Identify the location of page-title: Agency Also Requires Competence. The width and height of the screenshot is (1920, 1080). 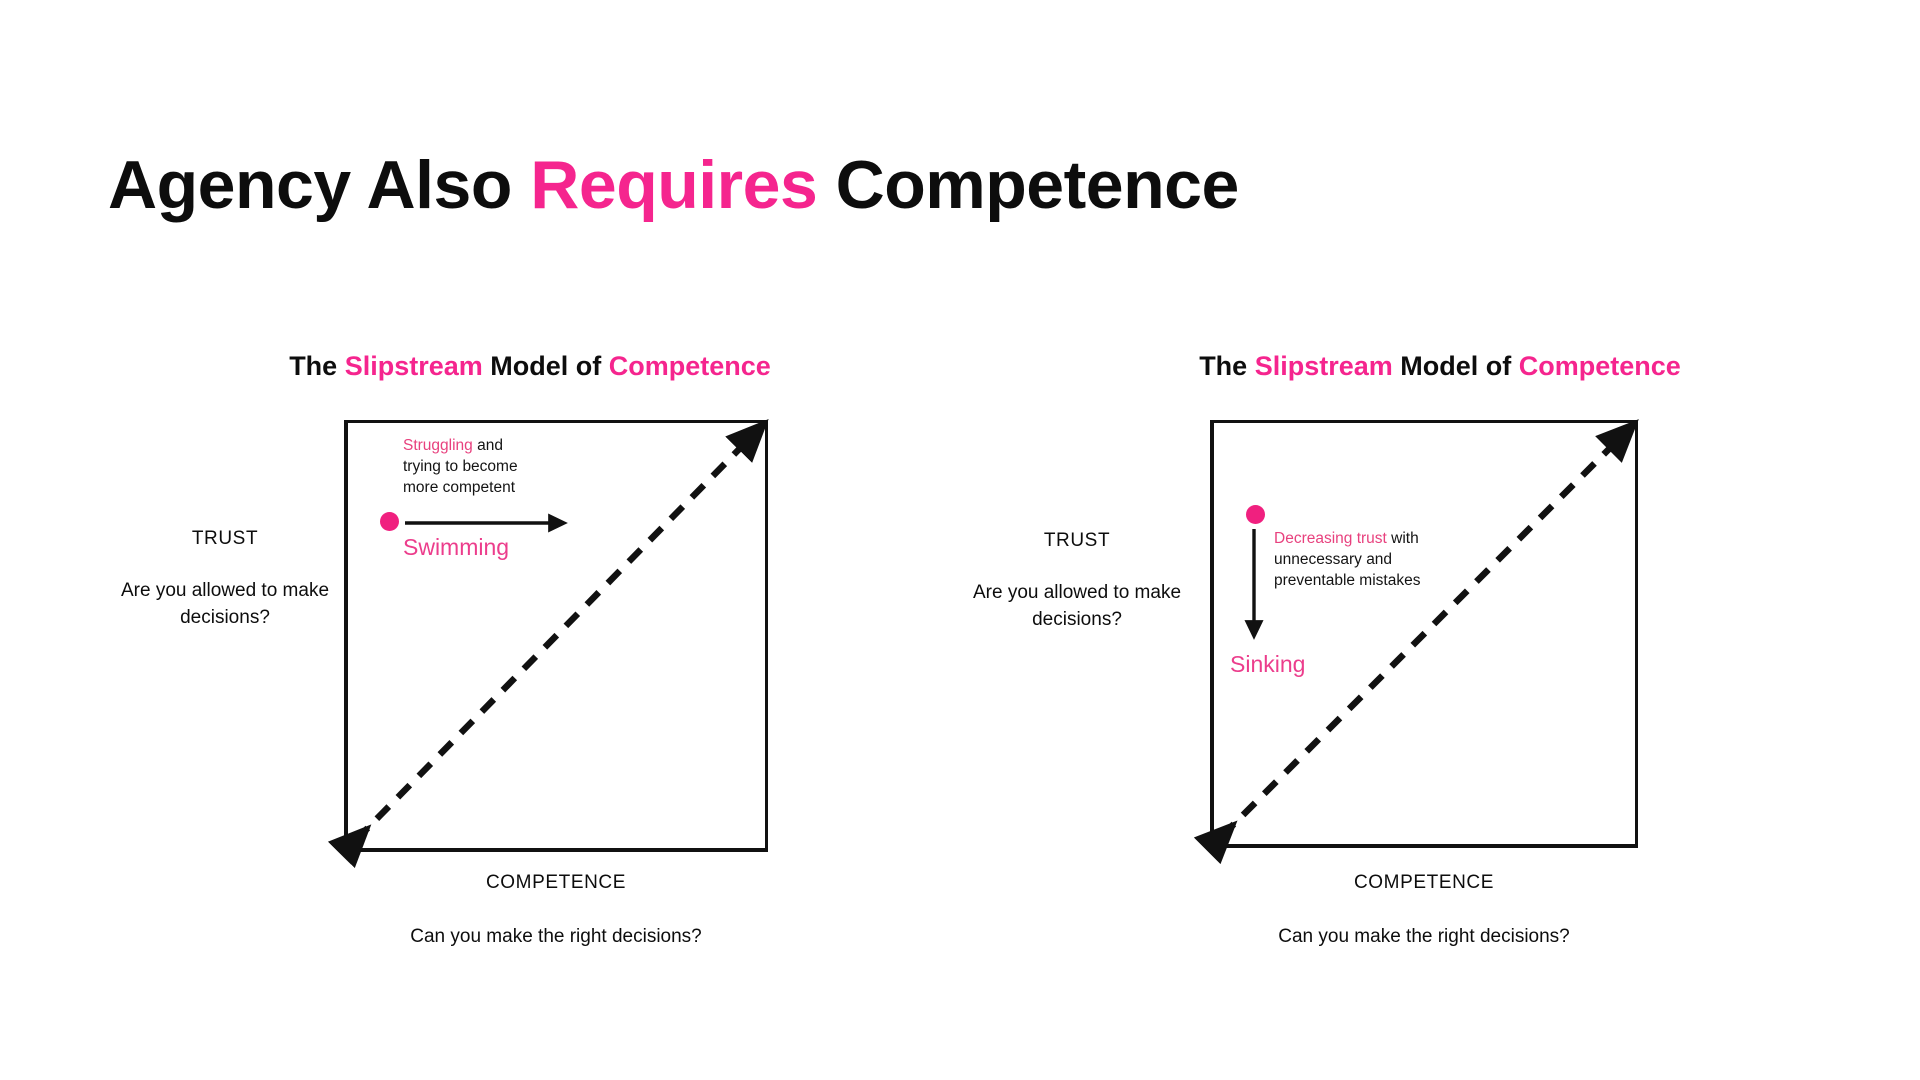
(674, 184).